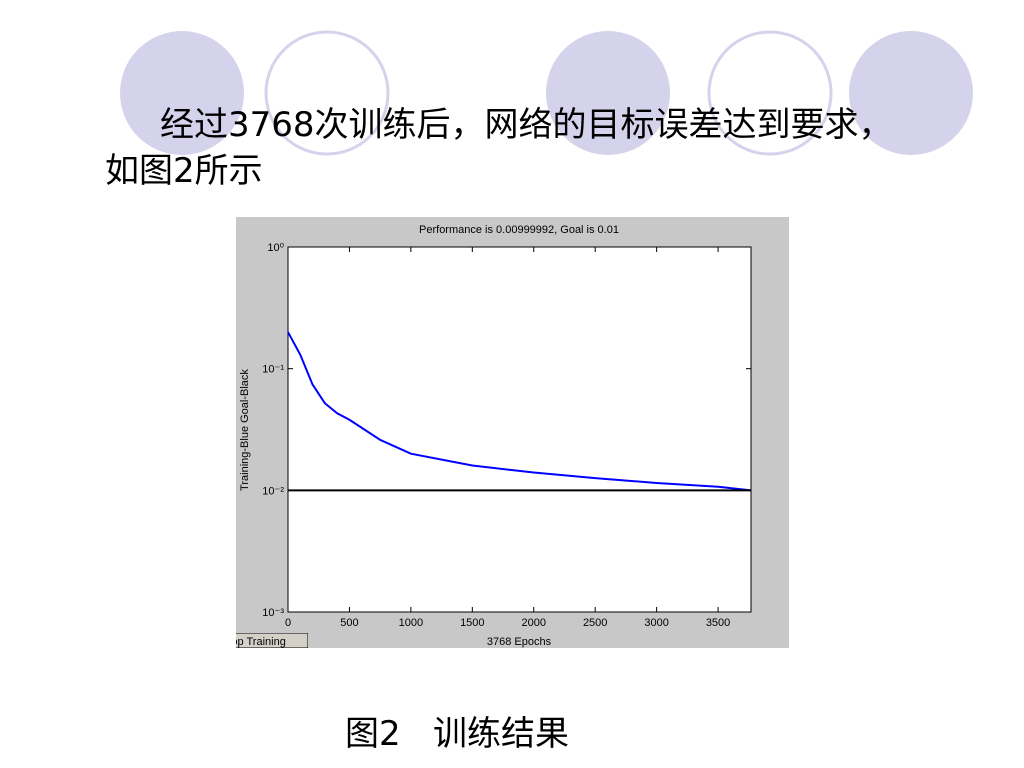  I want to click on decoration, so click(546, 93).